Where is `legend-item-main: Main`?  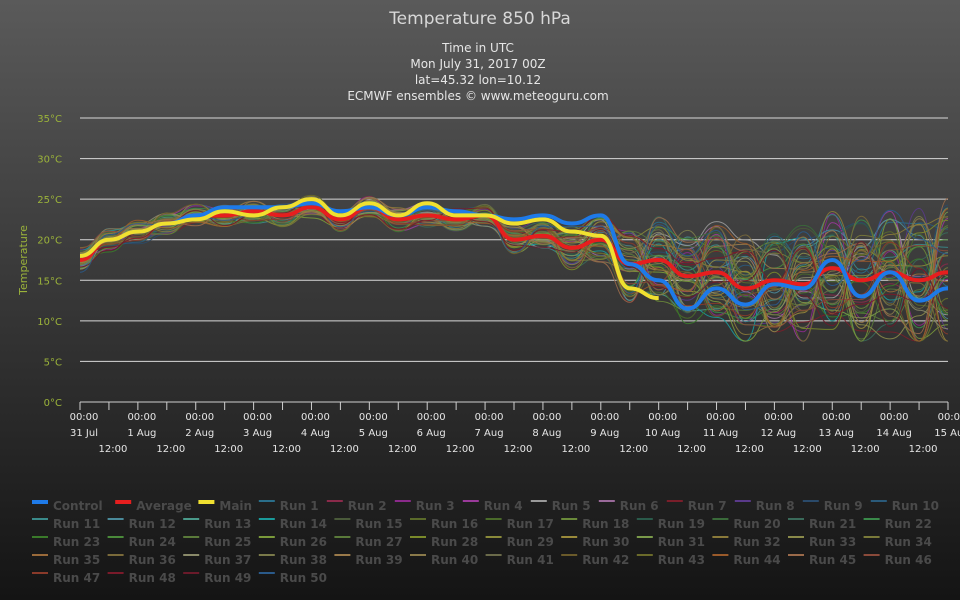
legend-item-main: Main is located at coordinates (225, 506).